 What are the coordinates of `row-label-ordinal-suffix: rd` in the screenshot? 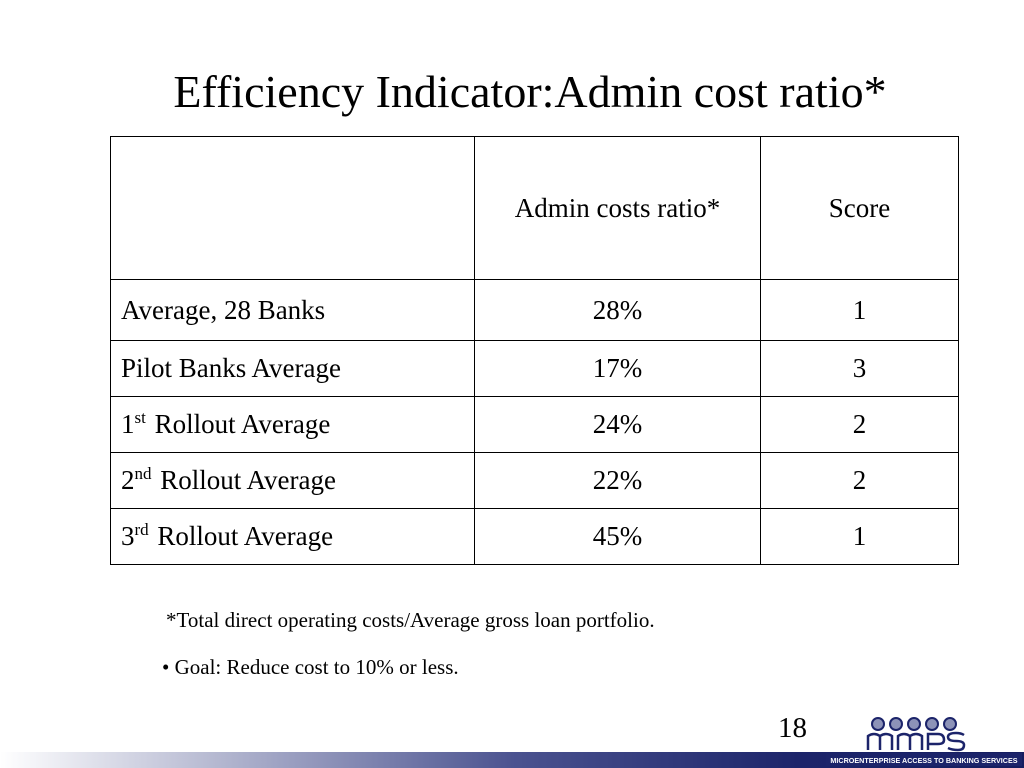 It's located at (141, 529).